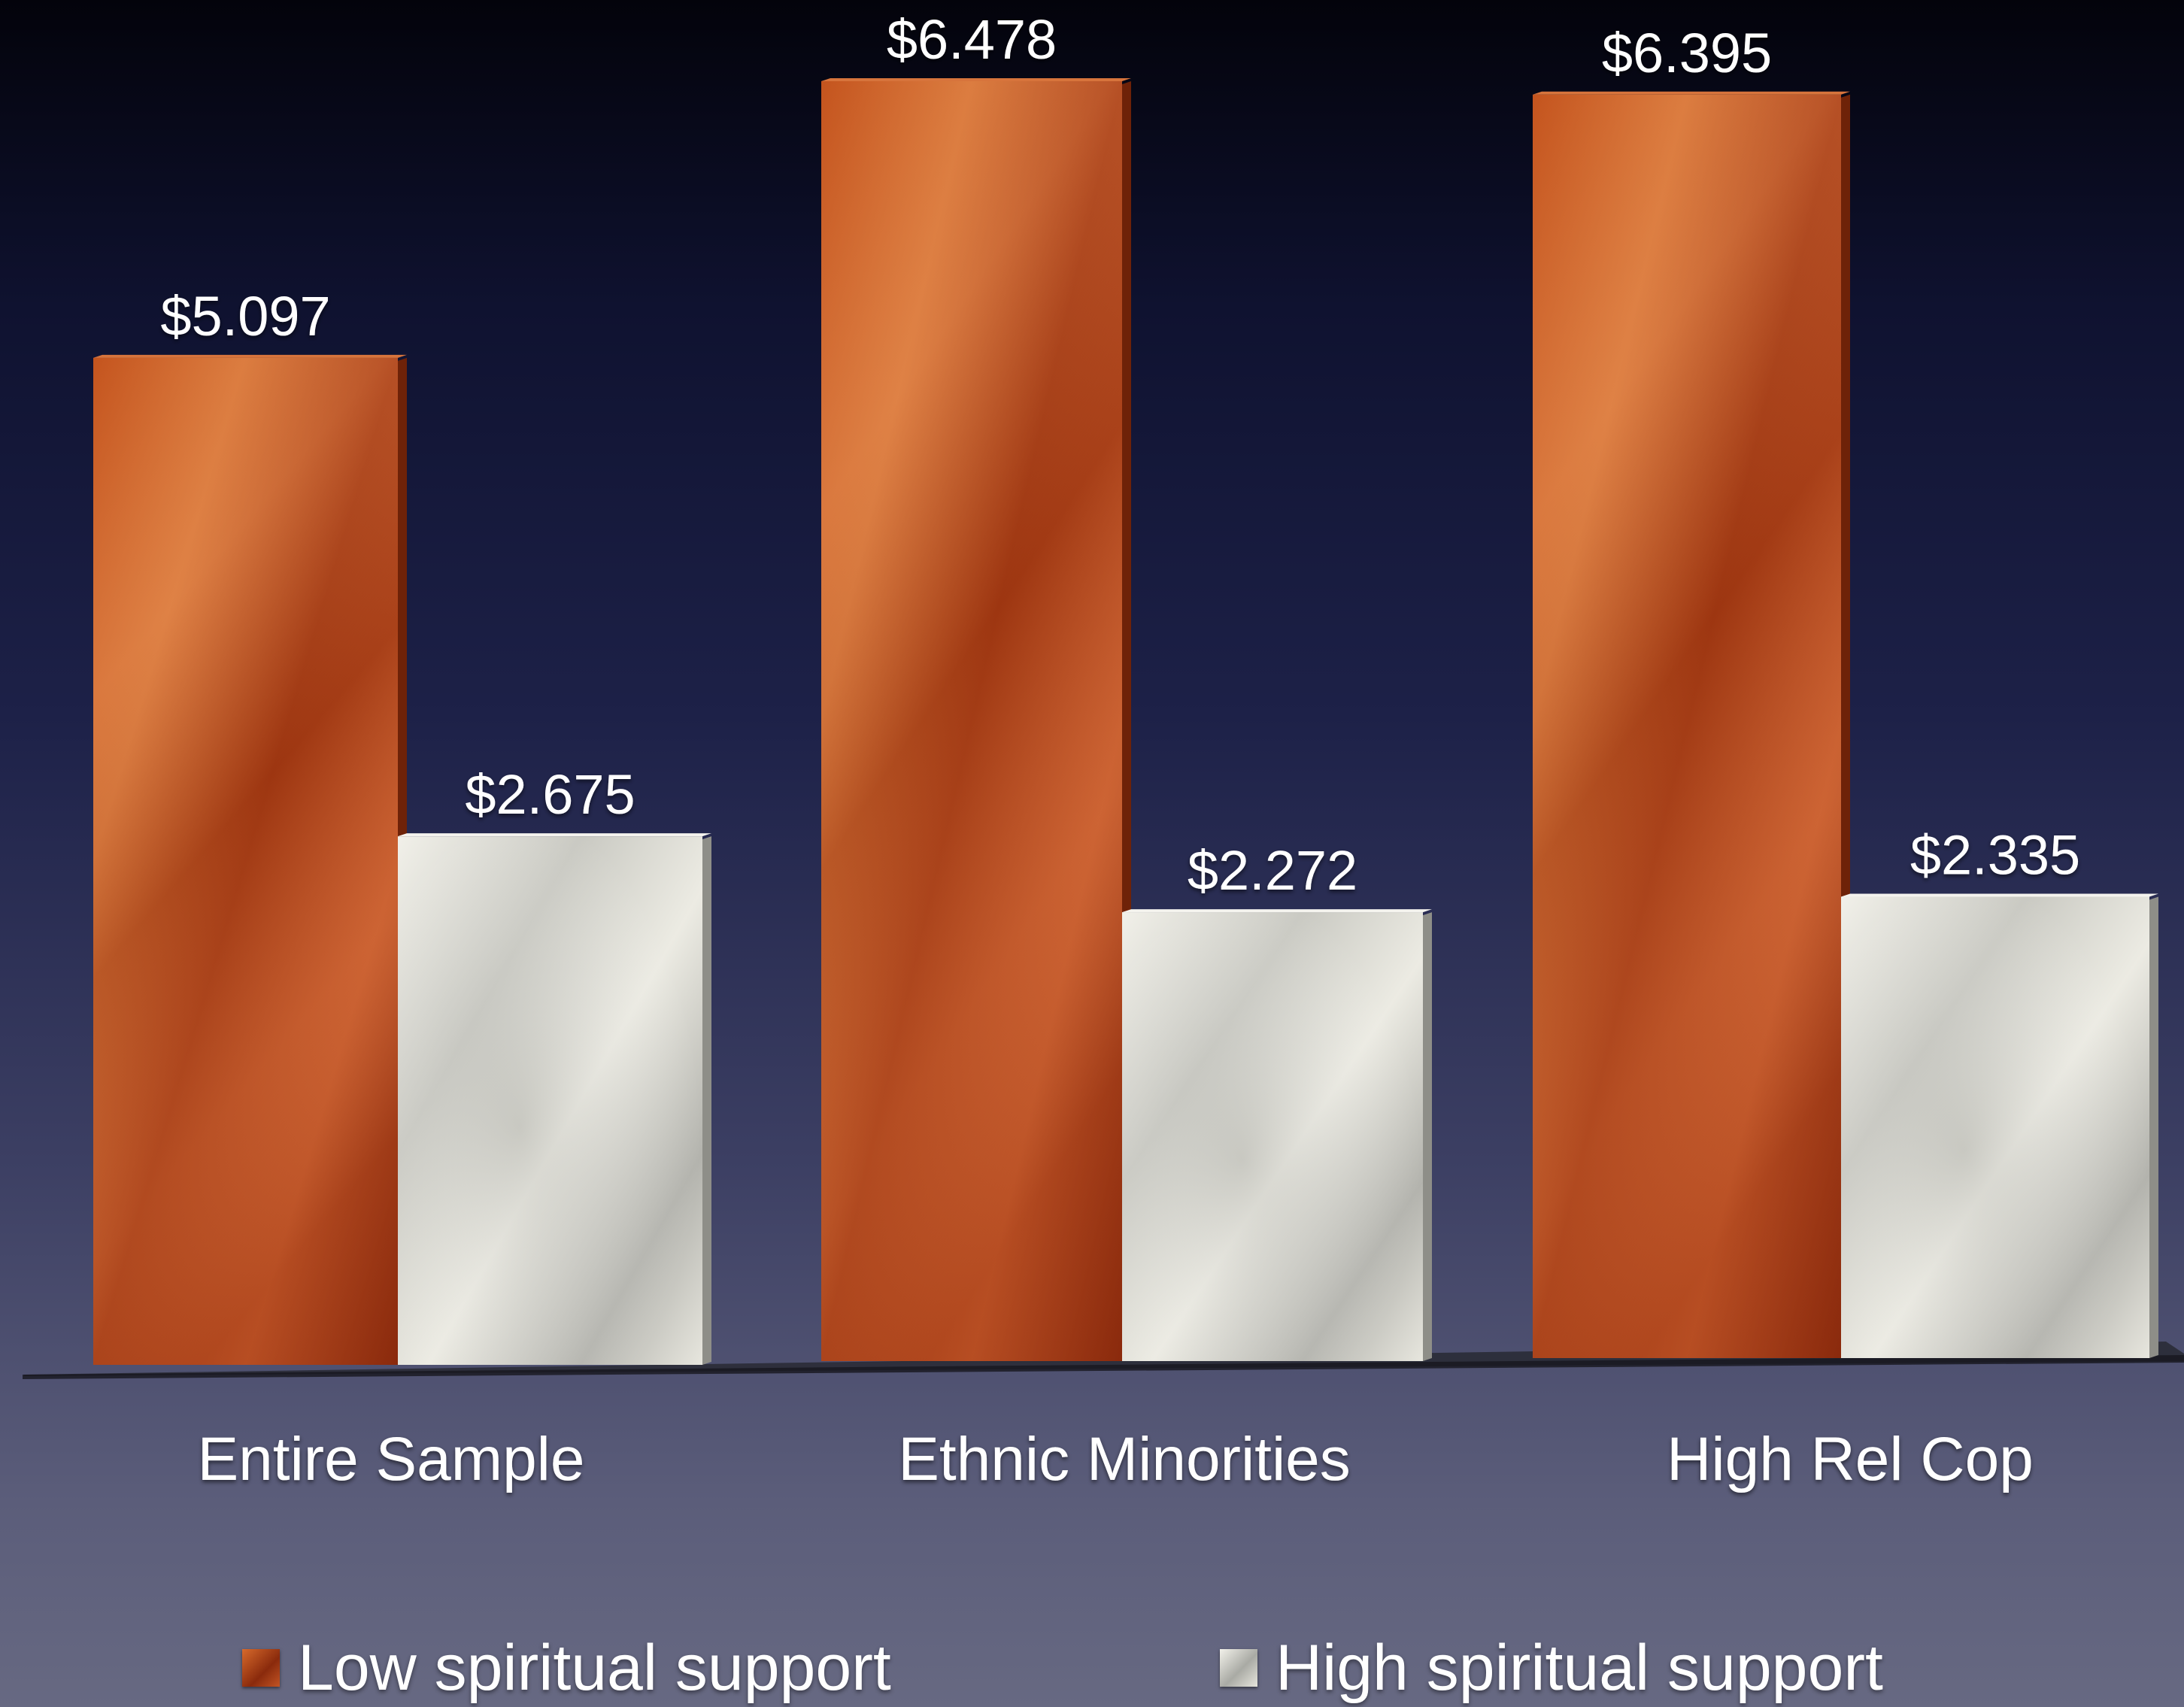 This screenshot has width=2184, height=1707. What do you see at coordinates (1687, 53) in the screenshot?
I see `value-label-low-3: $6.395` at bounding box center [1687, 53].